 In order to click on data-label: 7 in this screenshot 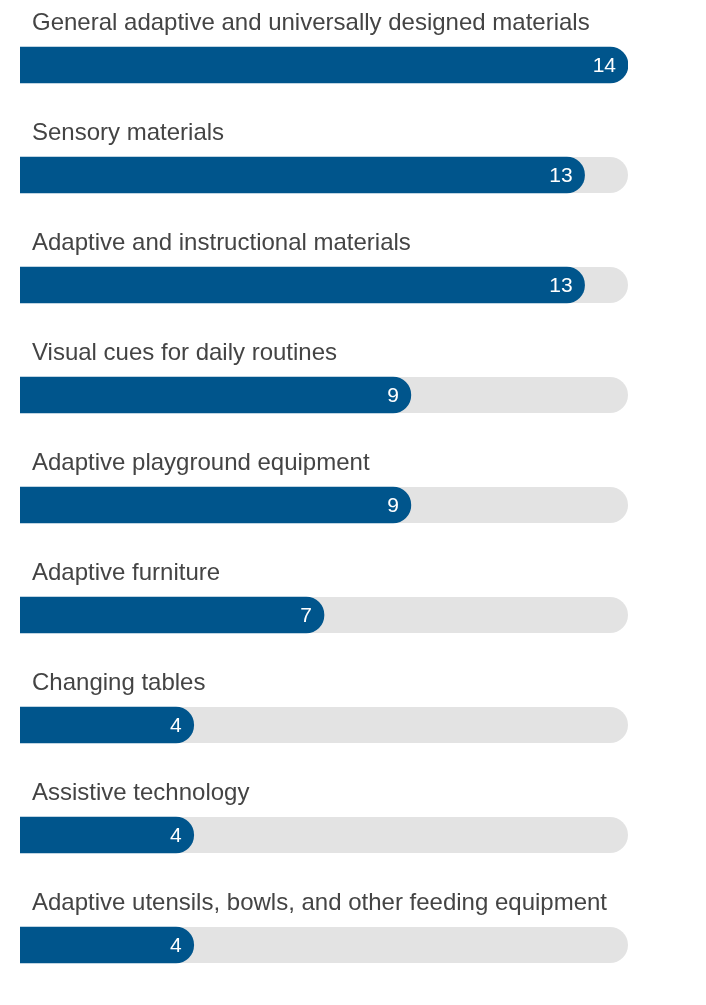, I will do `click(306, 614)`.